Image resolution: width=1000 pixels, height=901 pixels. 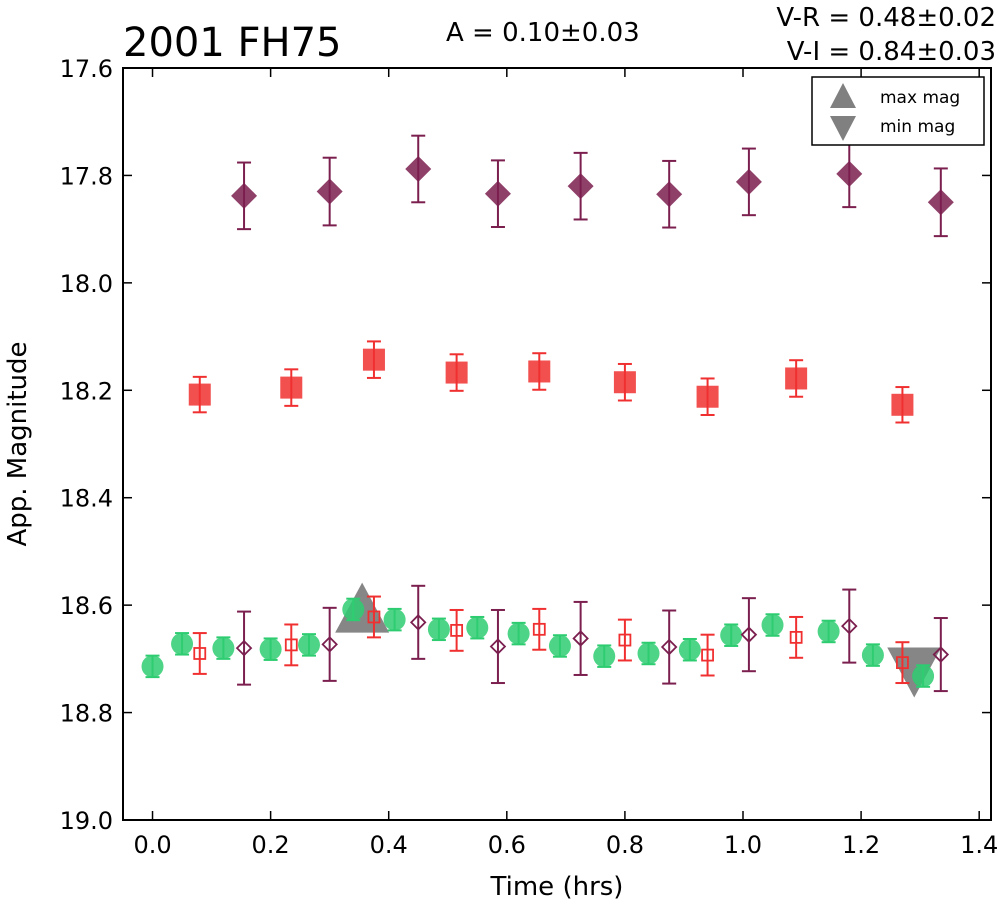 What do you see at coordinates (743, 845) in the screenshot?
I see `x-tick-label: 1.0` at bounding box center [743, 845].